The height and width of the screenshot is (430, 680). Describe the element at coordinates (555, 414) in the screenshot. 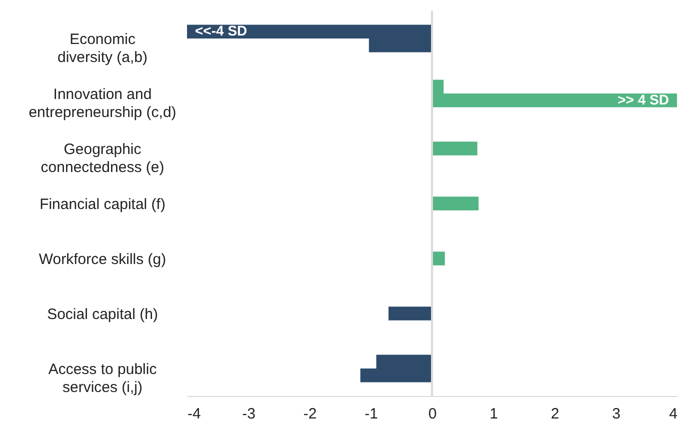

I see `x-tick-label: 2` at that location.